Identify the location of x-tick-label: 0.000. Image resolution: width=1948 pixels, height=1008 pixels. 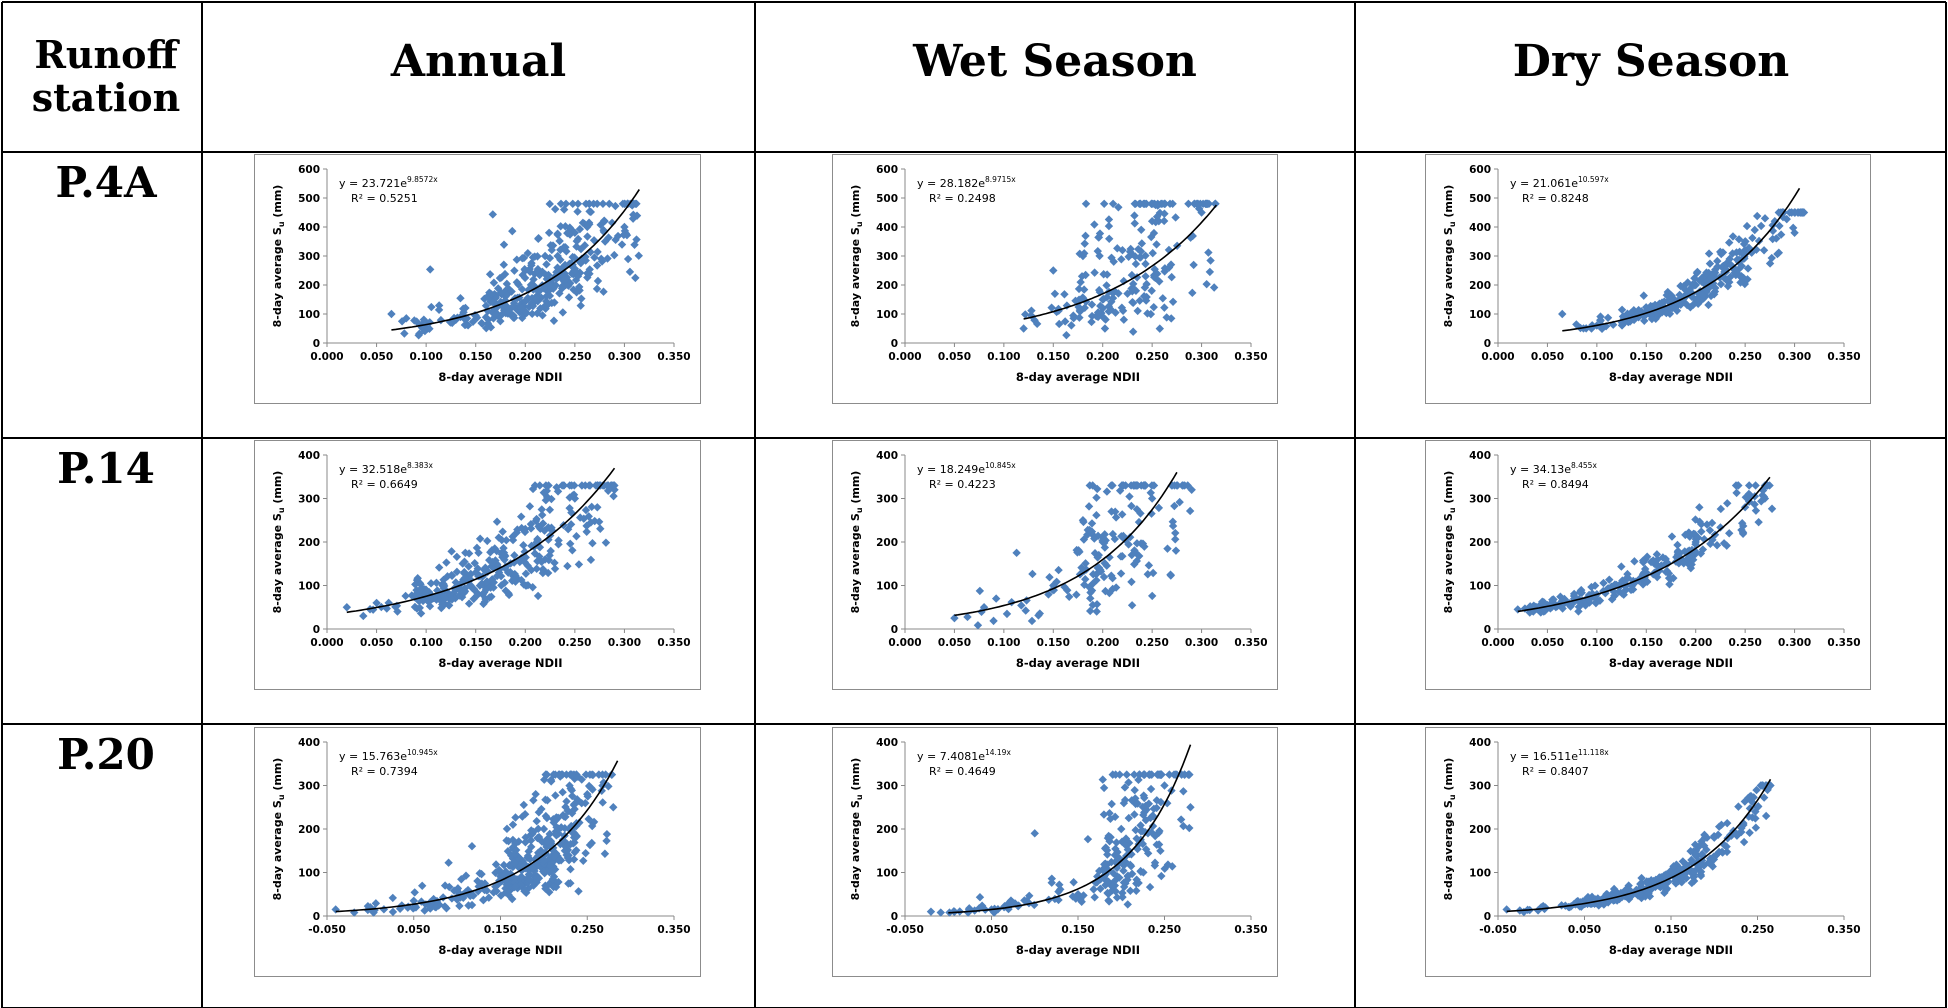
(904, 643).